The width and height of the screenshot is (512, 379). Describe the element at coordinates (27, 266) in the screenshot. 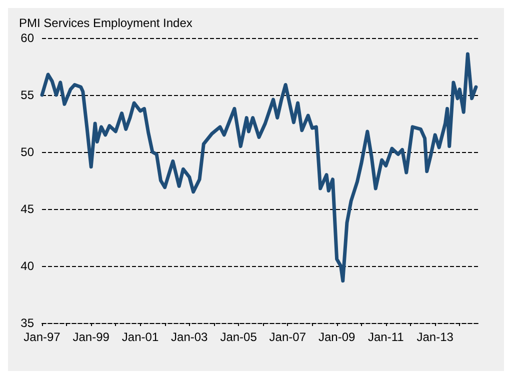

I see `y-tick-label: 40` at that location.